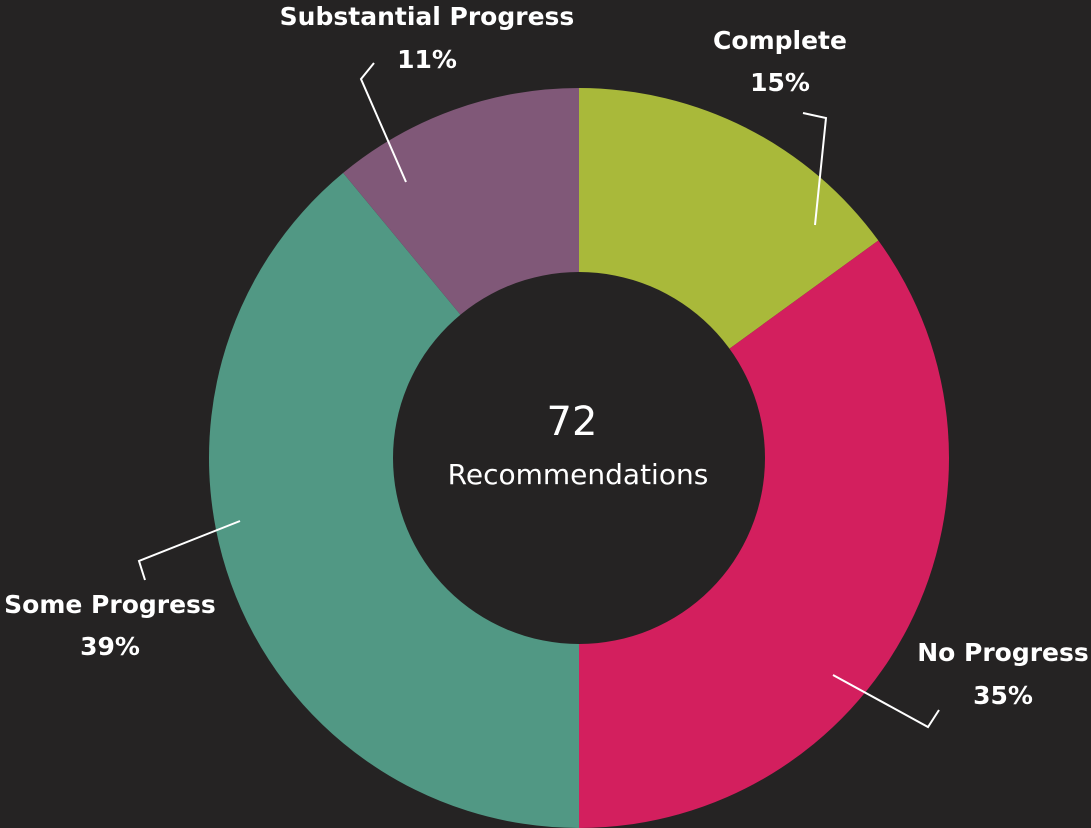 This screenshot has width=1091, height=828. I want to click on slice-label: Some Progress, so click(110, 604).